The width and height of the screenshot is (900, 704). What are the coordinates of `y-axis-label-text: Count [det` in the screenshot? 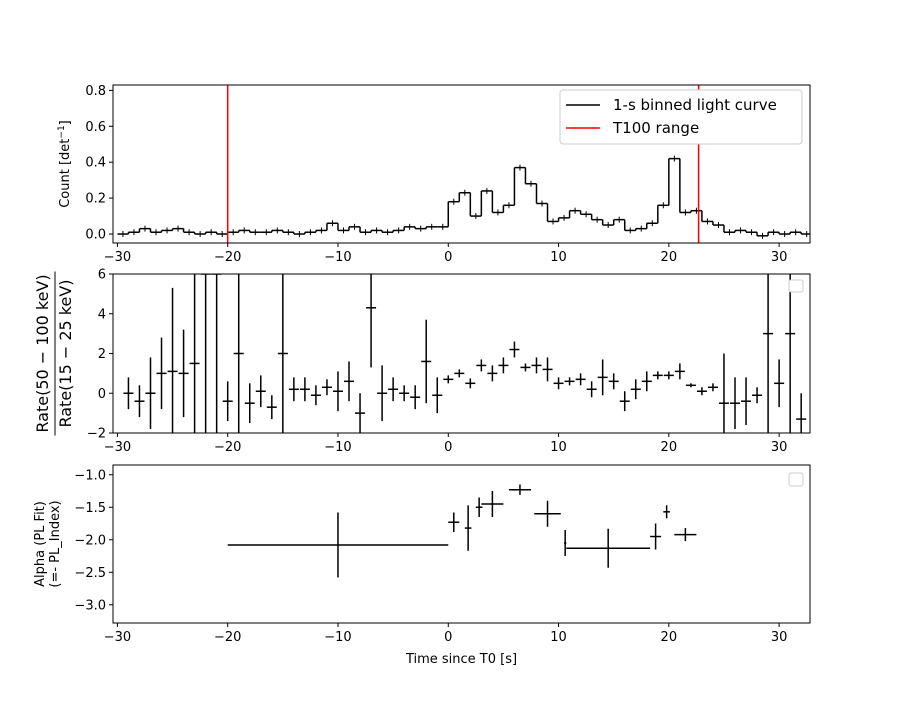 It's located at (65, 173).